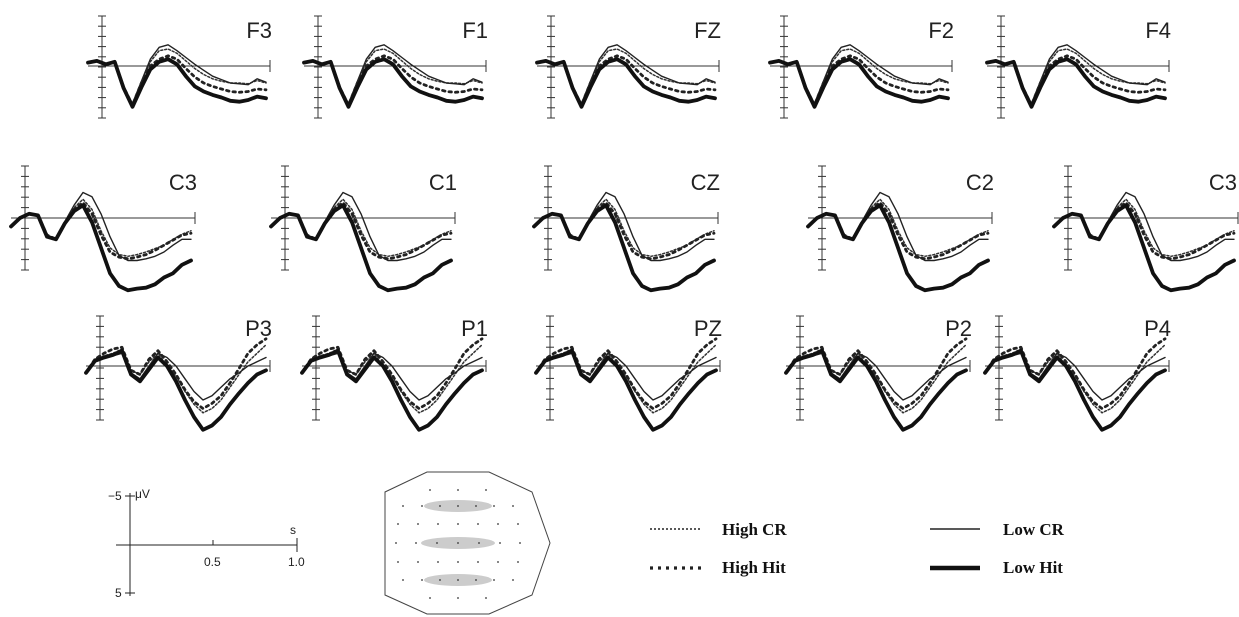 This screenshot has height=617, width=1239. I want to click on panel-fz: FZ, so click(628, 67).